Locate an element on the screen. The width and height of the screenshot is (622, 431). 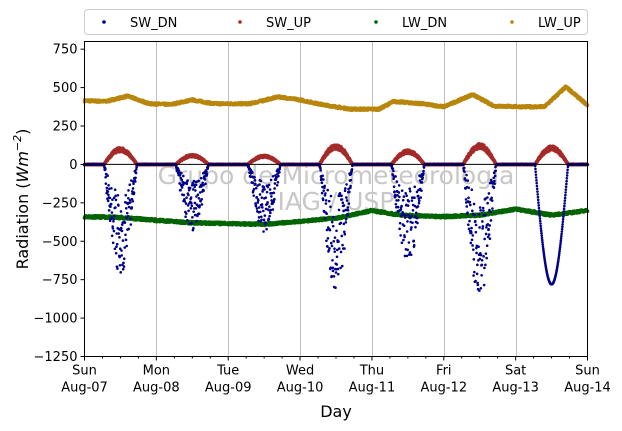
series-lw-dn is located at coordinates (336, 217).